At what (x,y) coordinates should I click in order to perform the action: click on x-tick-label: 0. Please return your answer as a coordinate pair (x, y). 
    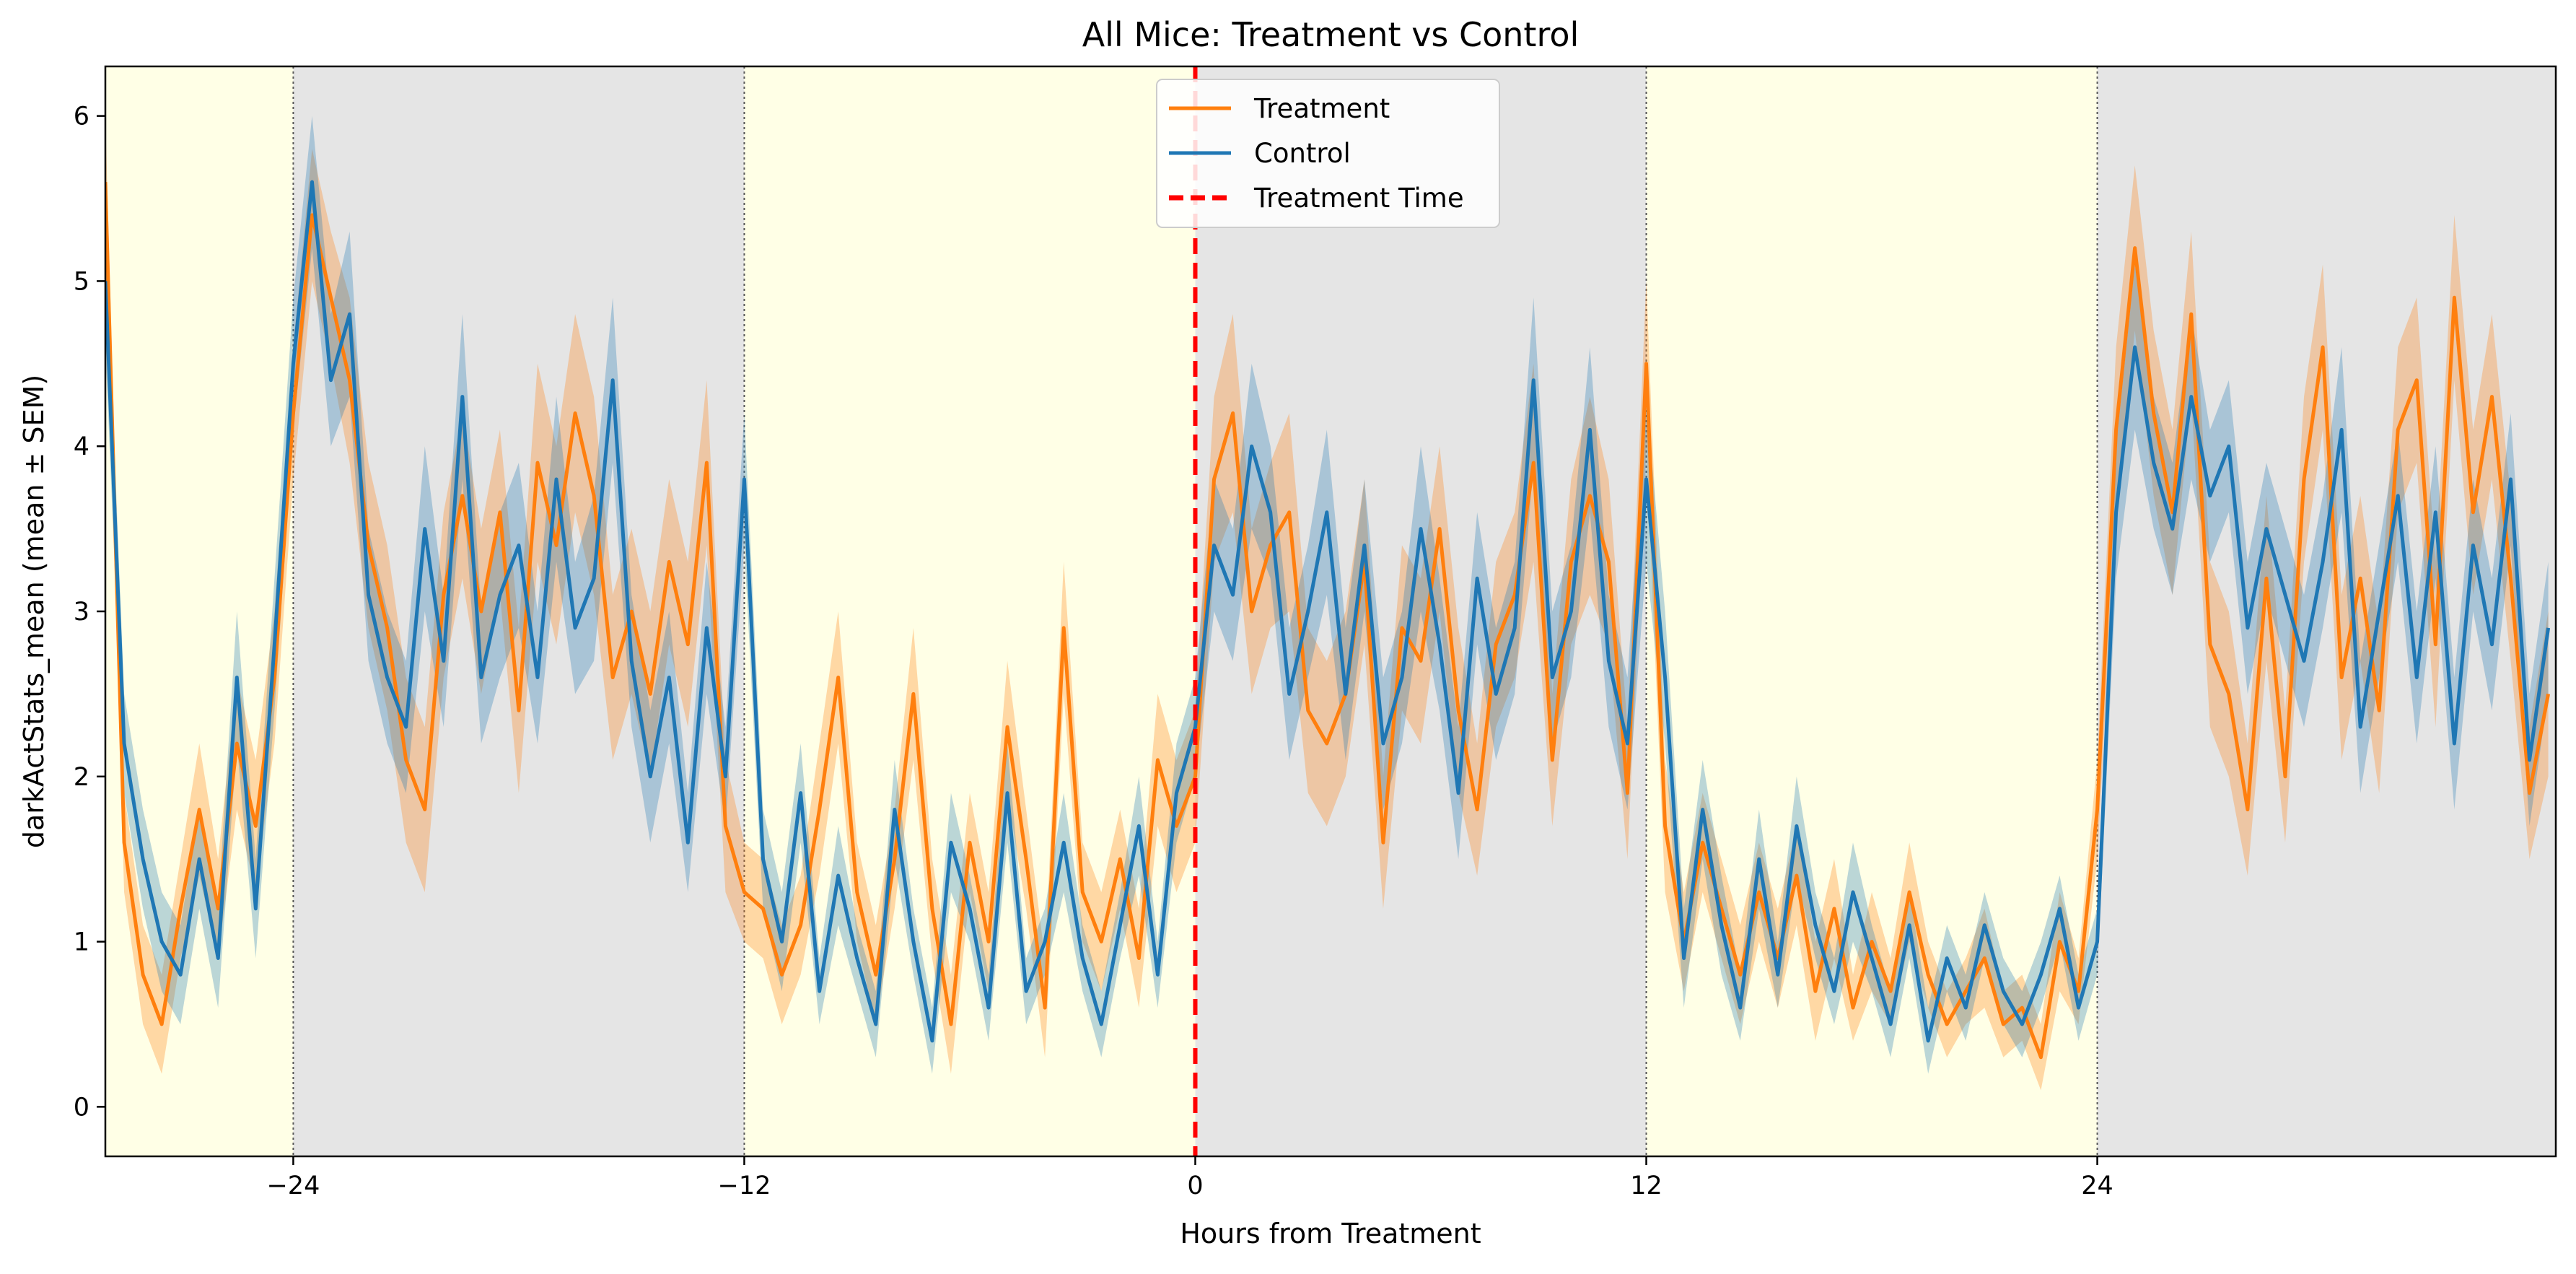
    Looking at the image, I should click on (1195, 1186).